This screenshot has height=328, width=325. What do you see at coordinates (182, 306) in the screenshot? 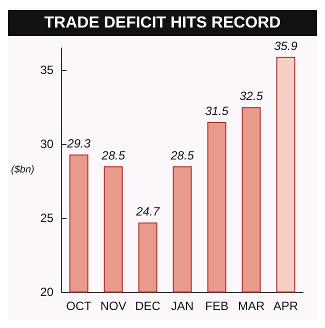
I see `x-tick-label: JAN` at bounding box center [182, 306].